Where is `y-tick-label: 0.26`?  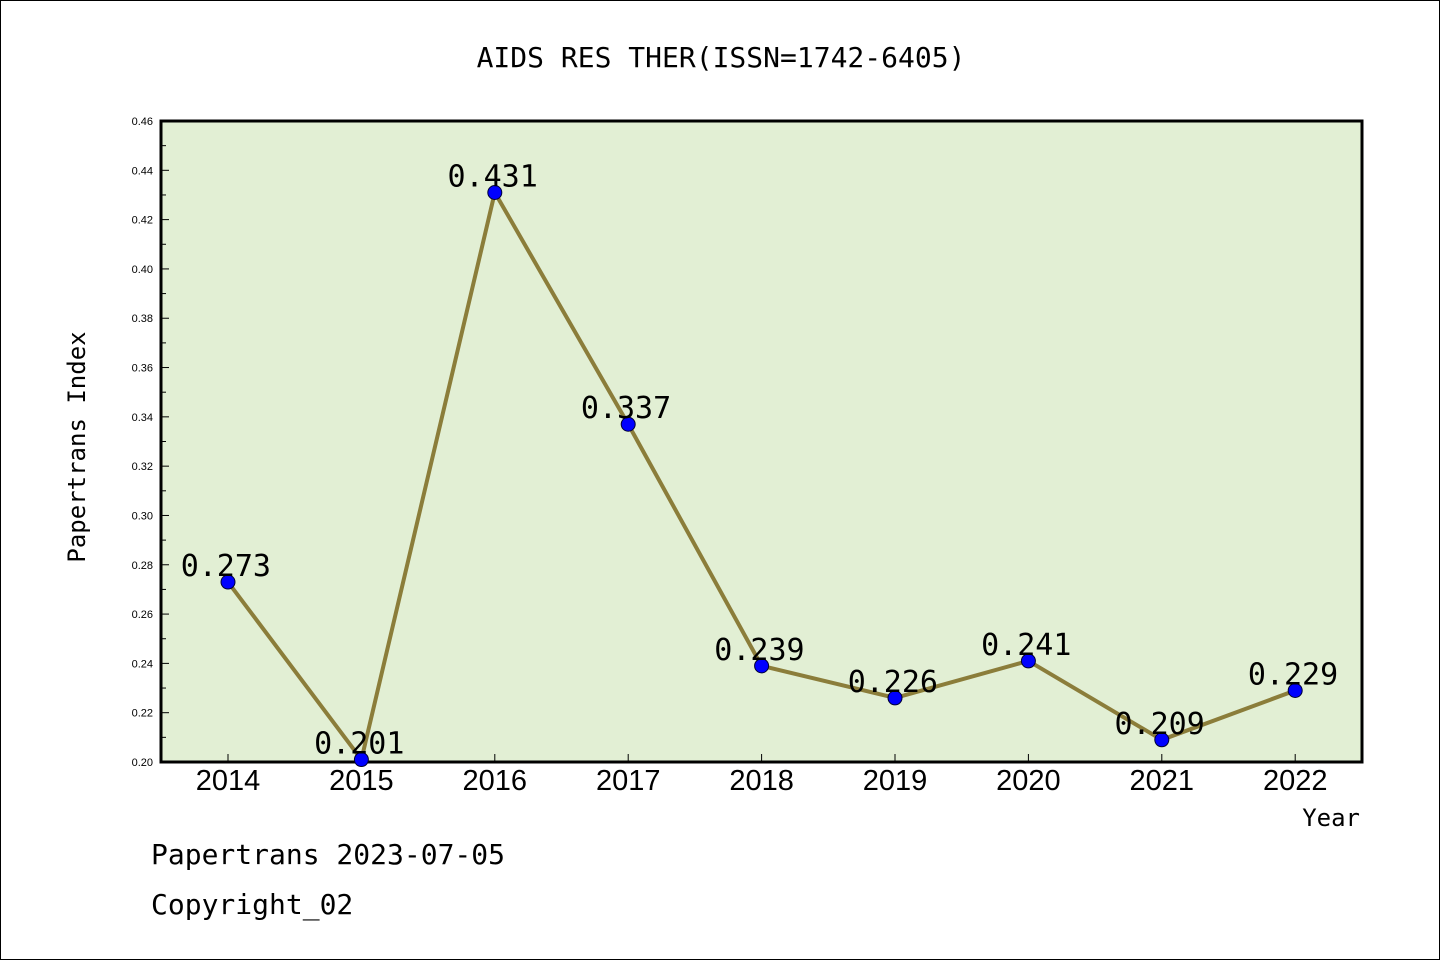
y-tick-label: 0.26 is located at coordinates (142, 615).